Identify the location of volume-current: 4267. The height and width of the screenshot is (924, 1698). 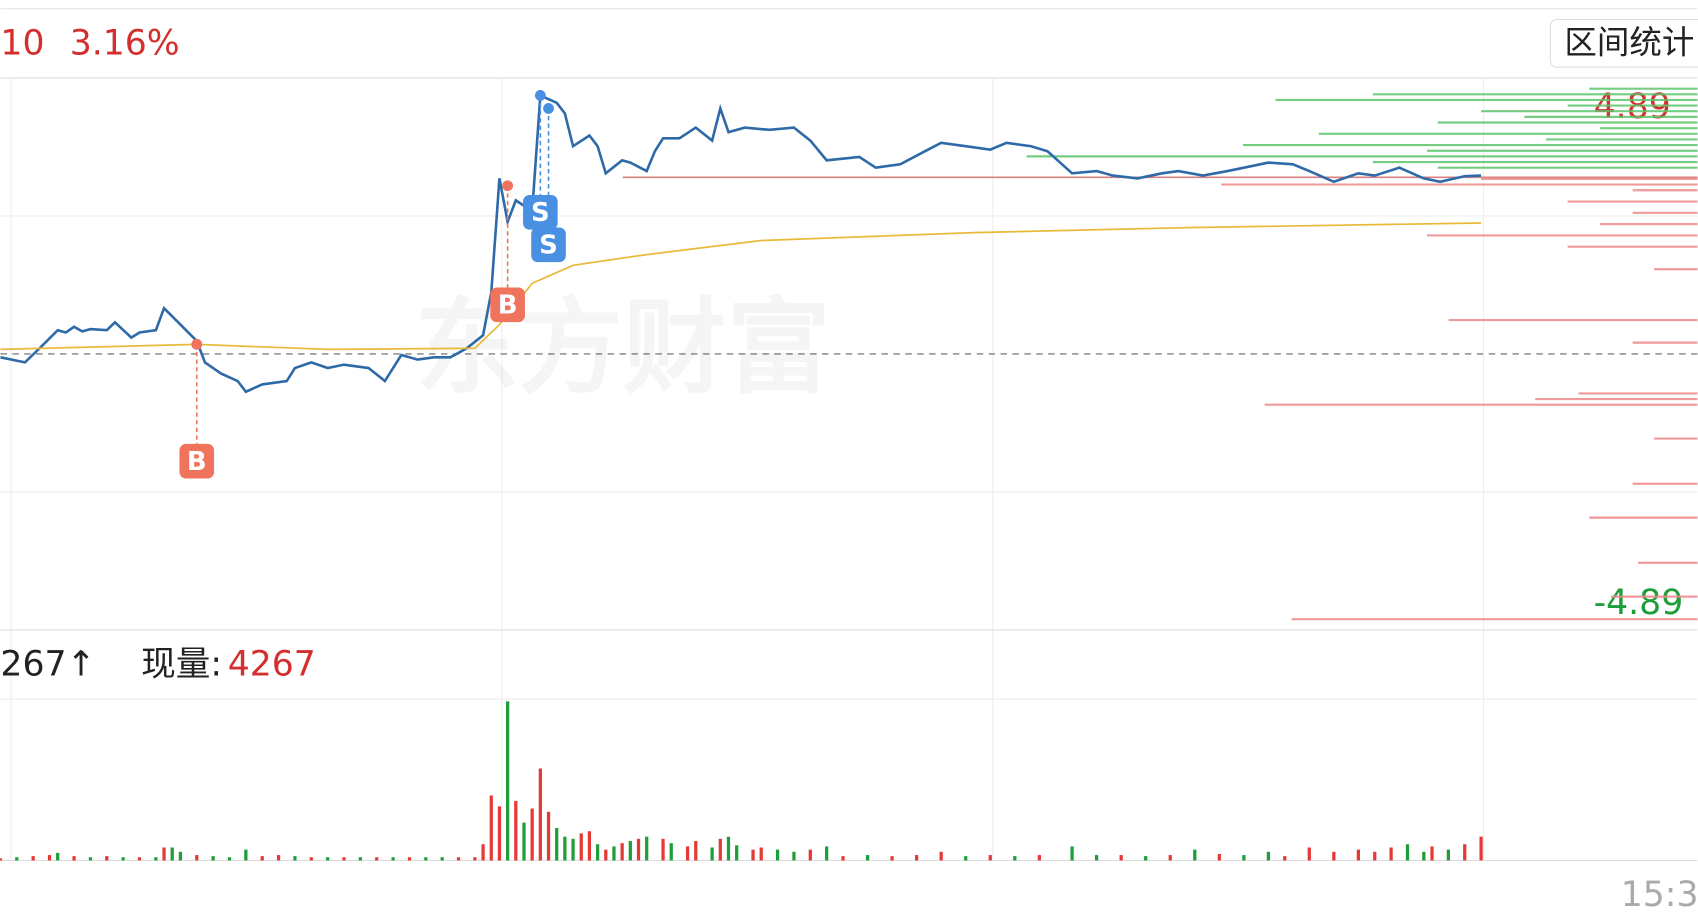
(272, 665).